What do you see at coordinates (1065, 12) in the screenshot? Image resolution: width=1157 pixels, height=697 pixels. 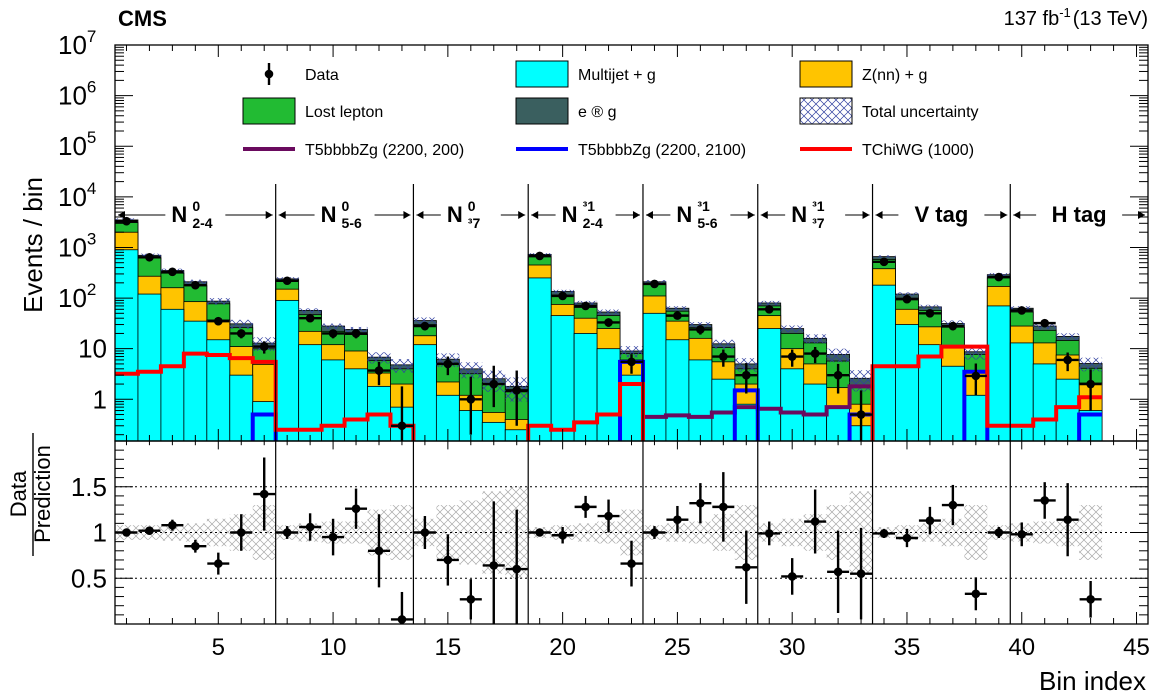 I see `lumi-exp: -1` at bounding box center [1065, 12].